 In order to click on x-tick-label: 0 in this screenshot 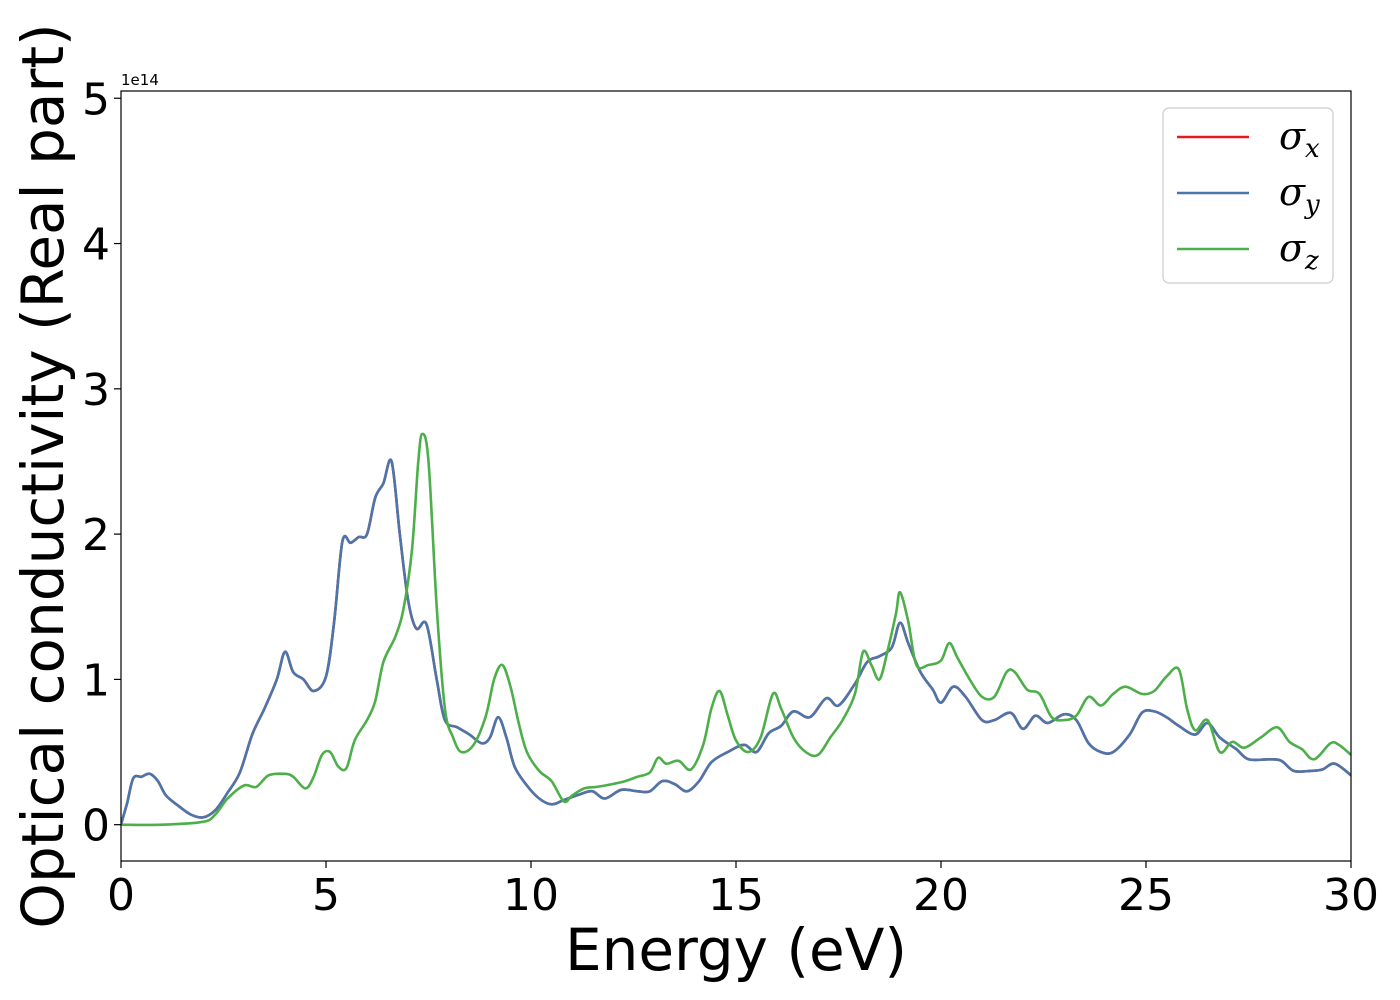, I will do `click(121, 895)`.